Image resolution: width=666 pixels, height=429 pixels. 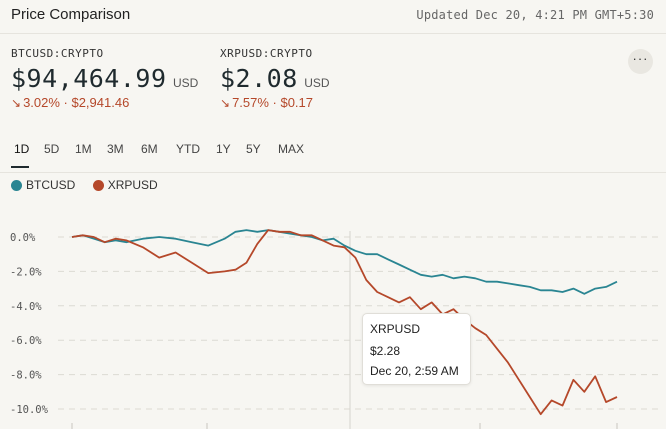 What do you see at coordinates (291, 149) in the screenshot?
I see `tab-max: MAX` at bounding box center [291, 149].